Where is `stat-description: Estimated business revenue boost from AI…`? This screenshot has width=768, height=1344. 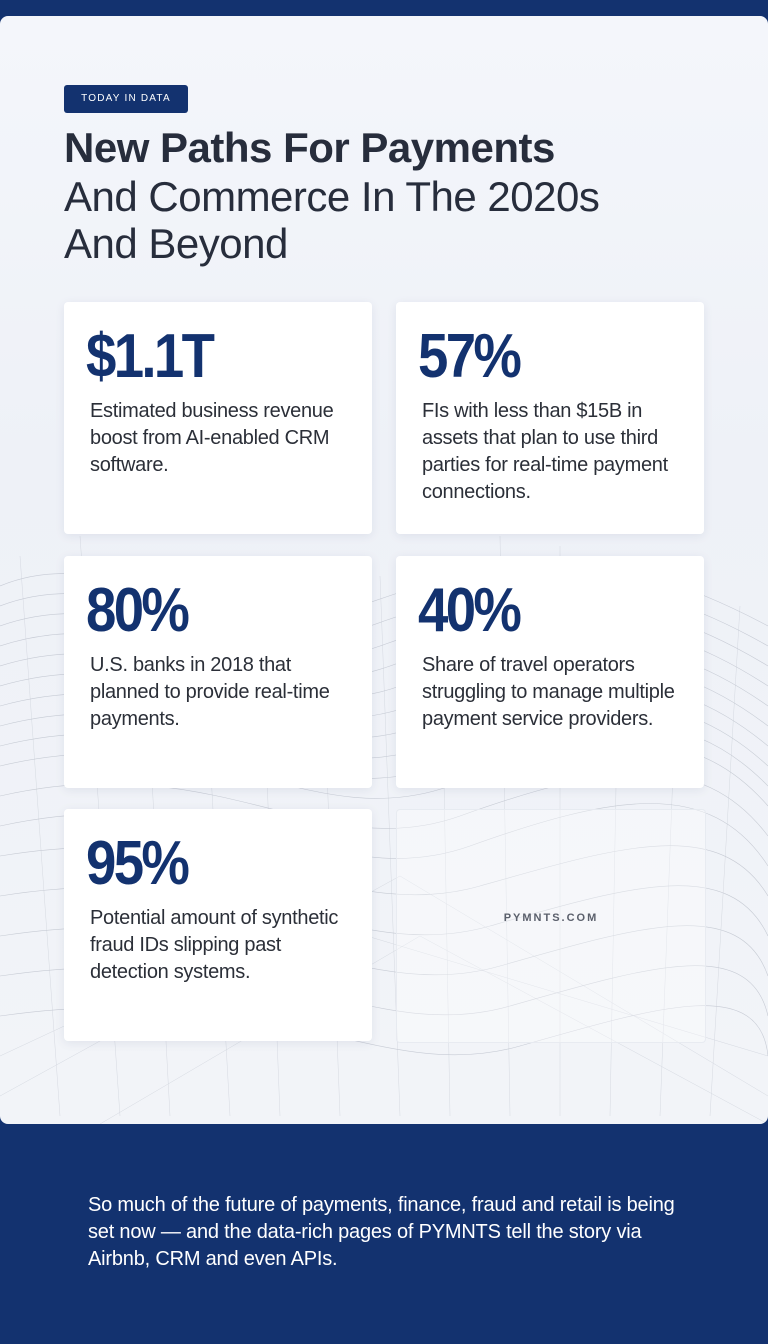 stat-description: Estimated business revenue boost from AI… is located at coordinates (212, 438).